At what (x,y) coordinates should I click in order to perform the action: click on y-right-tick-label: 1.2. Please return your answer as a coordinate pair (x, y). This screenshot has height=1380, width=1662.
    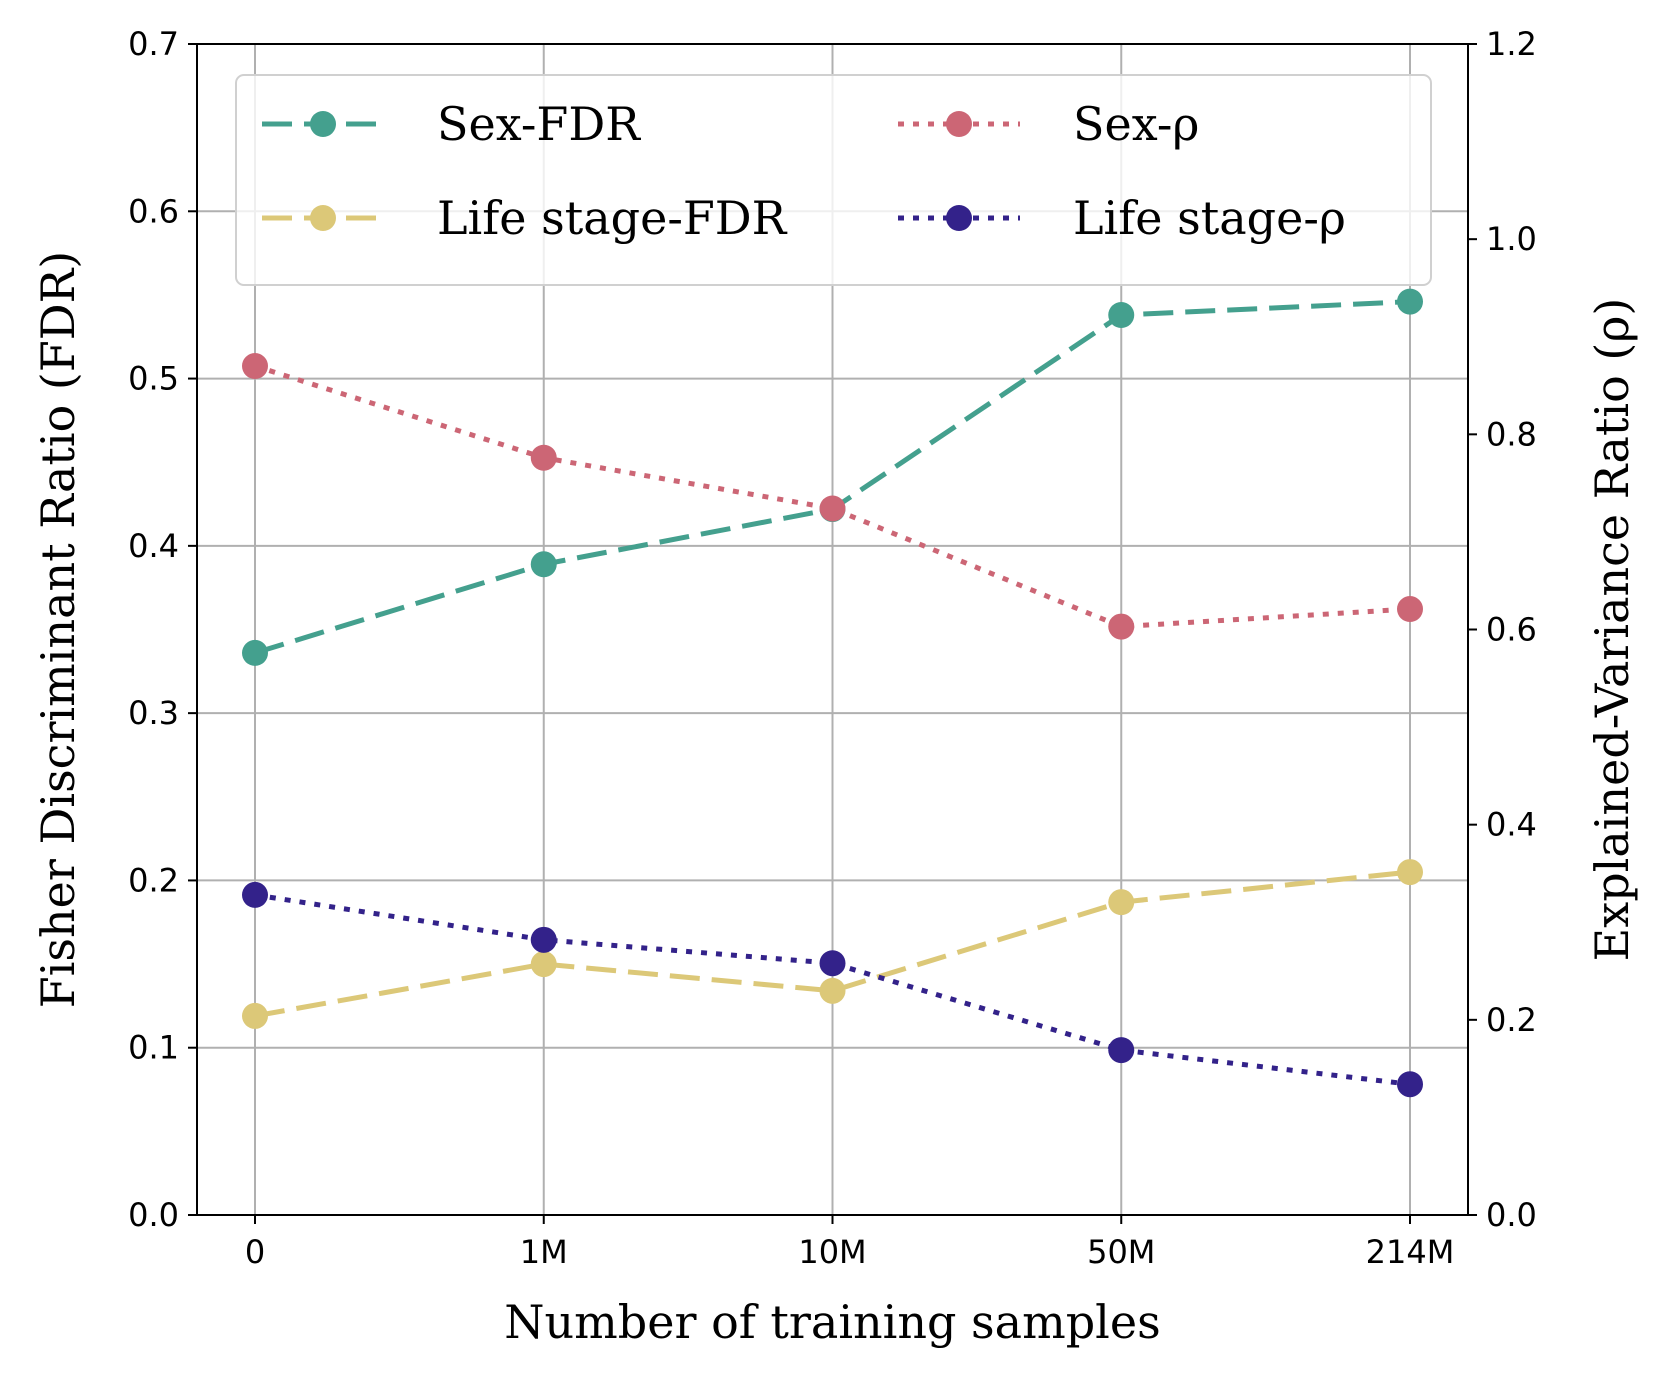
    Looking at the image, I should click on (1511, 44).